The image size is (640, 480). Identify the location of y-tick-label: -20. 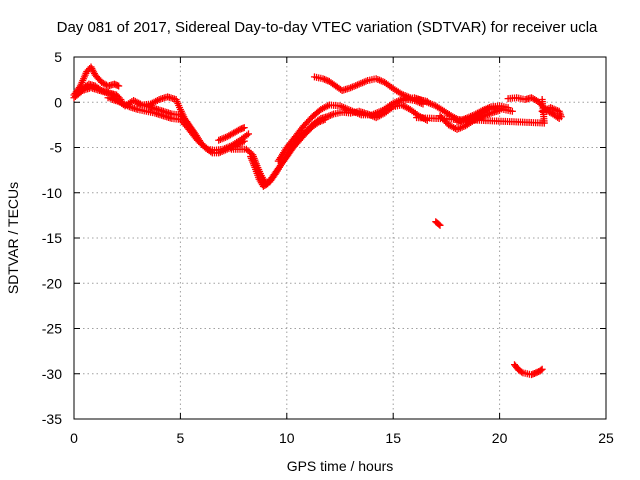
(52, 283).